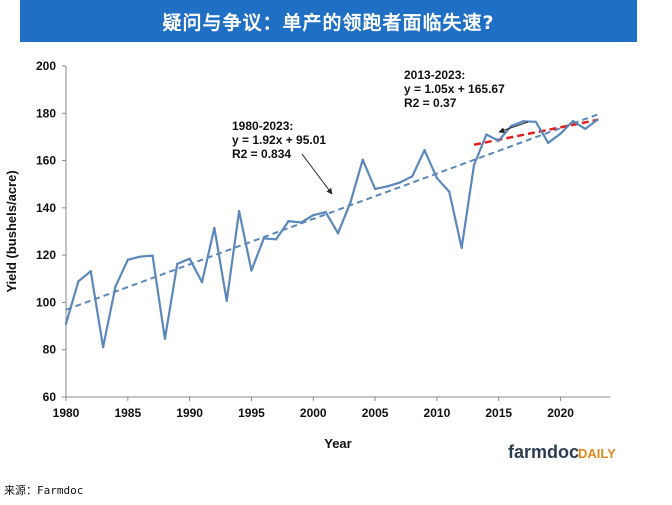 The width and height of the screenshot is (672, 505). Describe the element at coordinates (437, 178) in the screenshot. I see `data-point-2010` at that location.